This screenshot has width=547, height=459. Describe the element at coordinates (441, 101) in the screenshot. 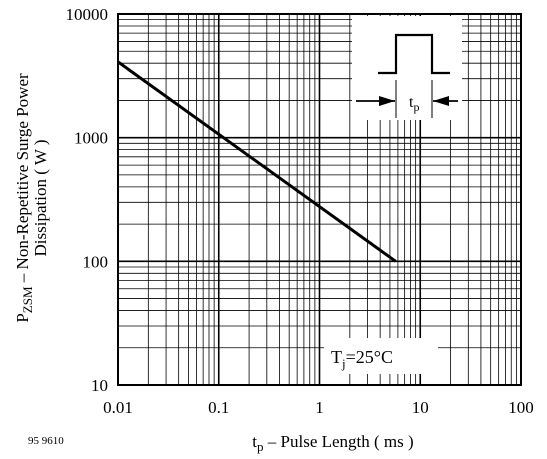

I see `arrowhead-right` at that location.